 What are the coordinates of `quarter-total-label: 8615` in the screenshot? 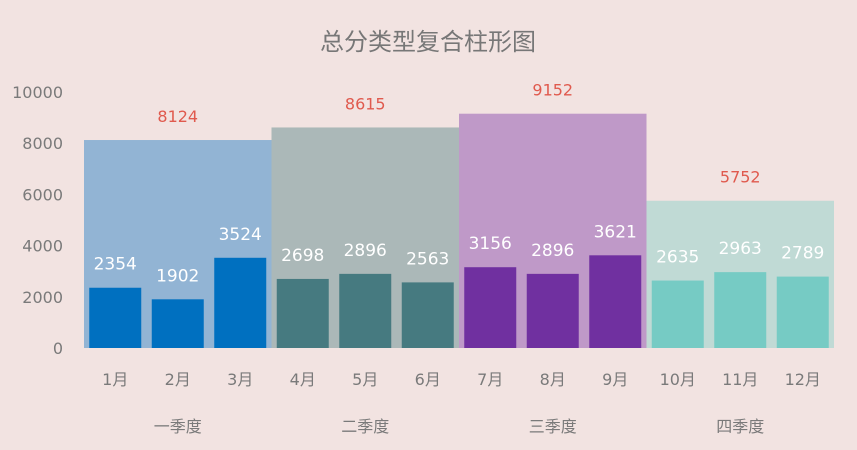 It's located at (365, 103).